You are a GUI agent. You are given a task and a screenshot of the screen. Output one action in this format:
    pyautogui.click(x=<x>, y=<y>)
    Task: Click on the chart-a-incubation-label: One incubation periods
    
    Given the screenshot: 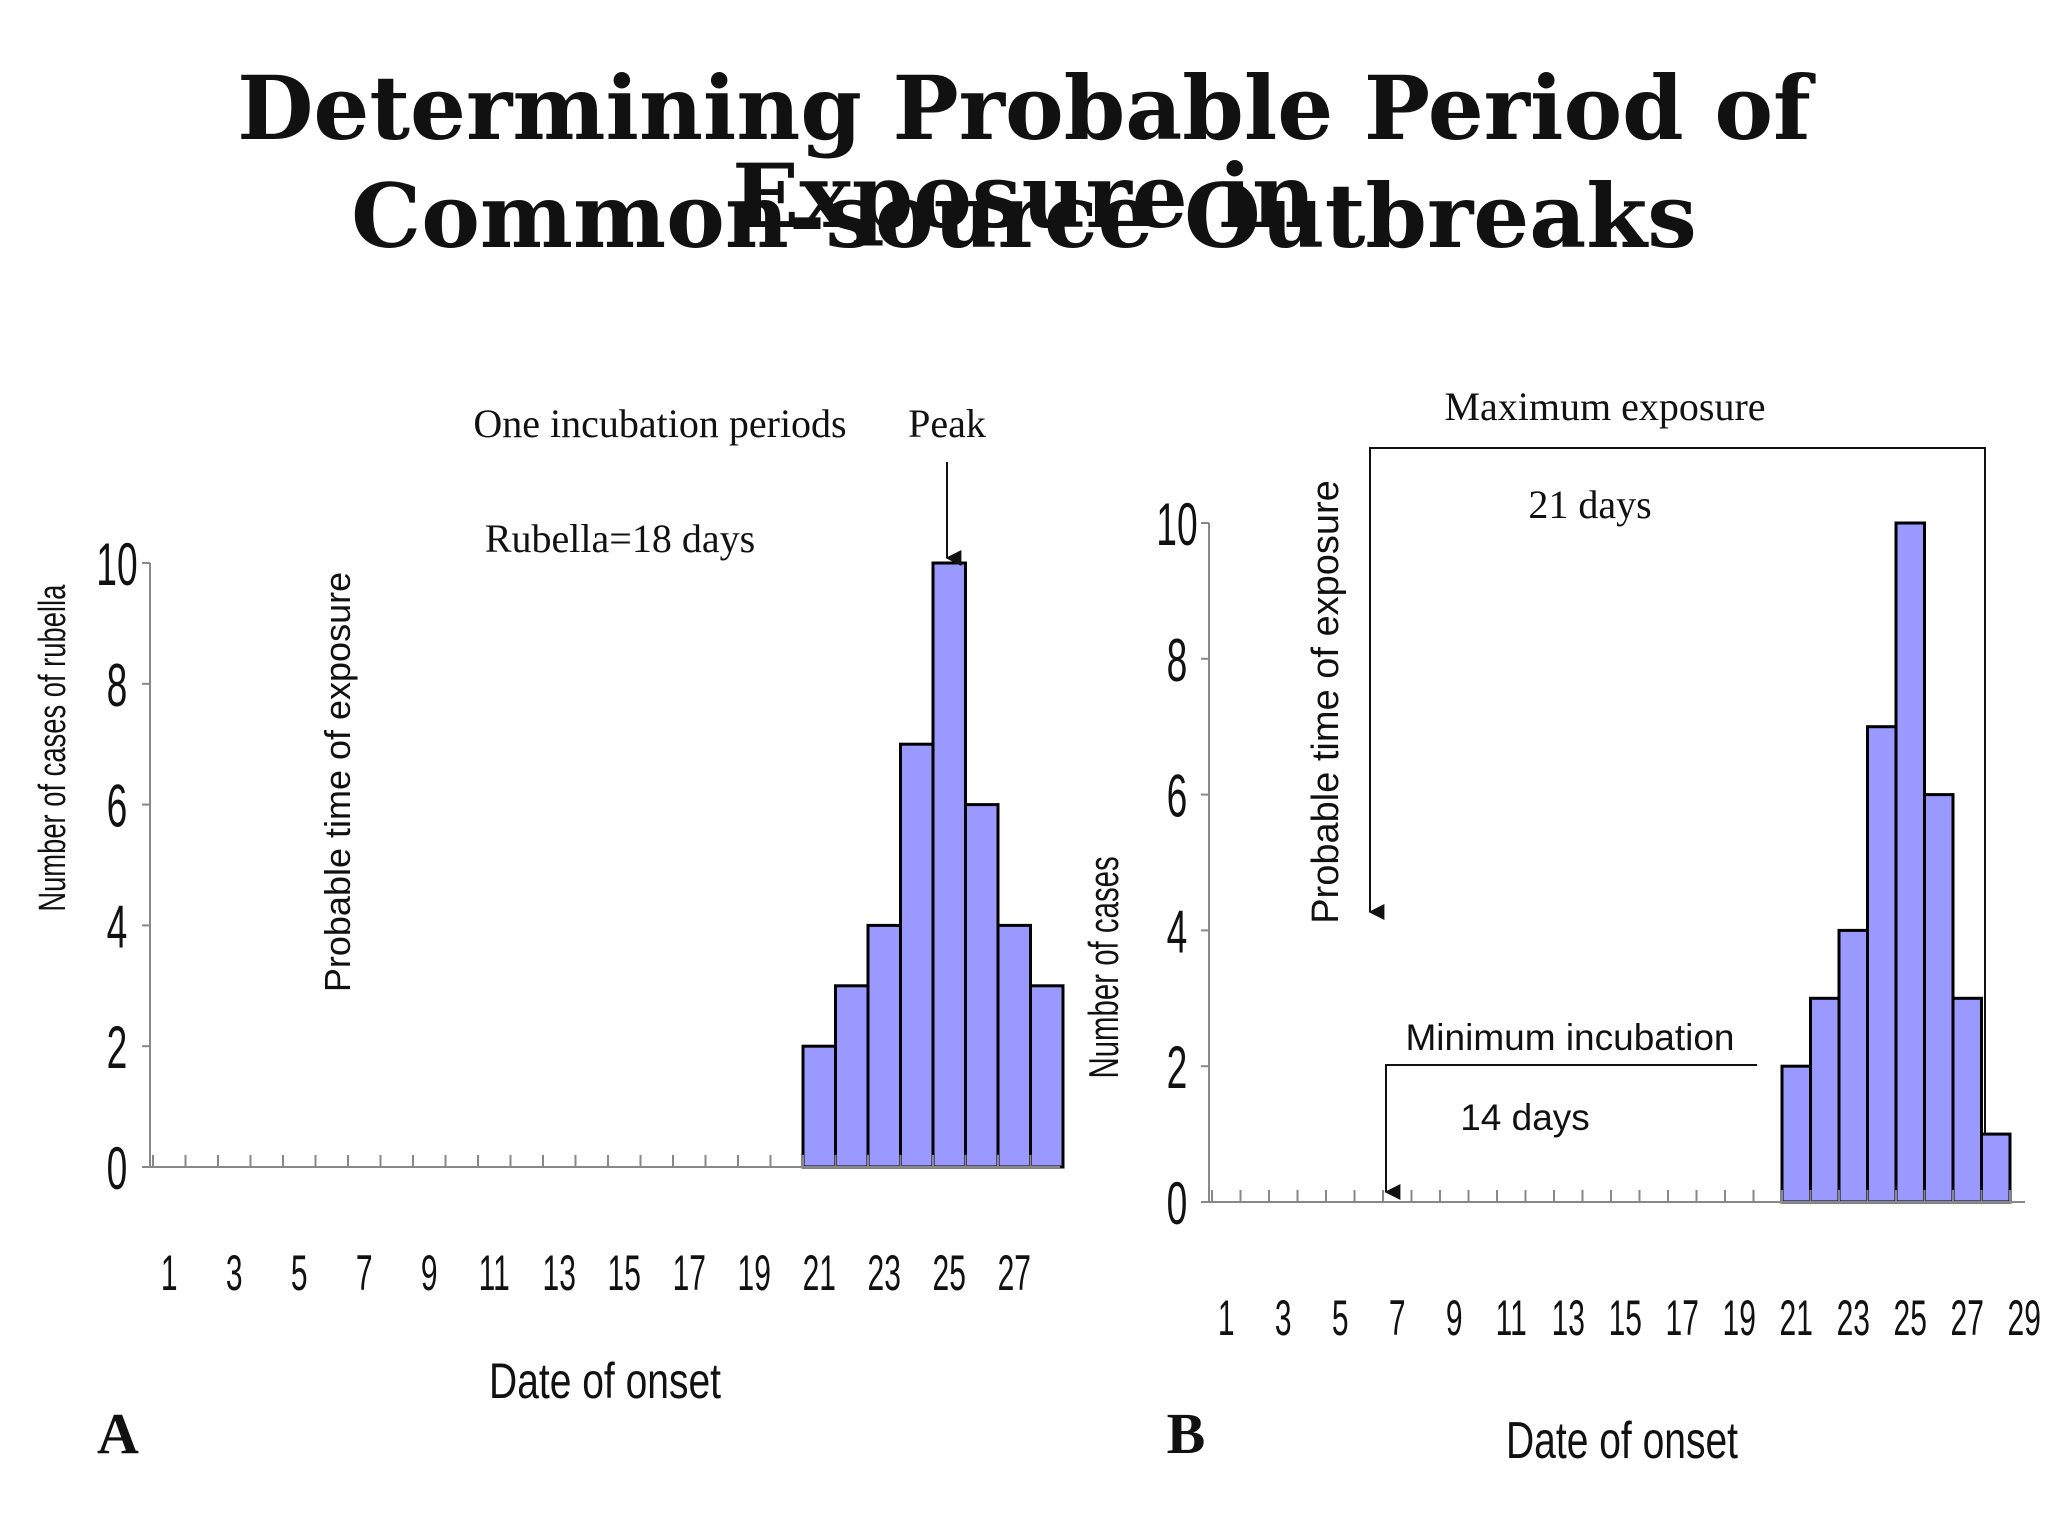 What is the action you would take?
    pyautogui.click(x=659, y=423)
    